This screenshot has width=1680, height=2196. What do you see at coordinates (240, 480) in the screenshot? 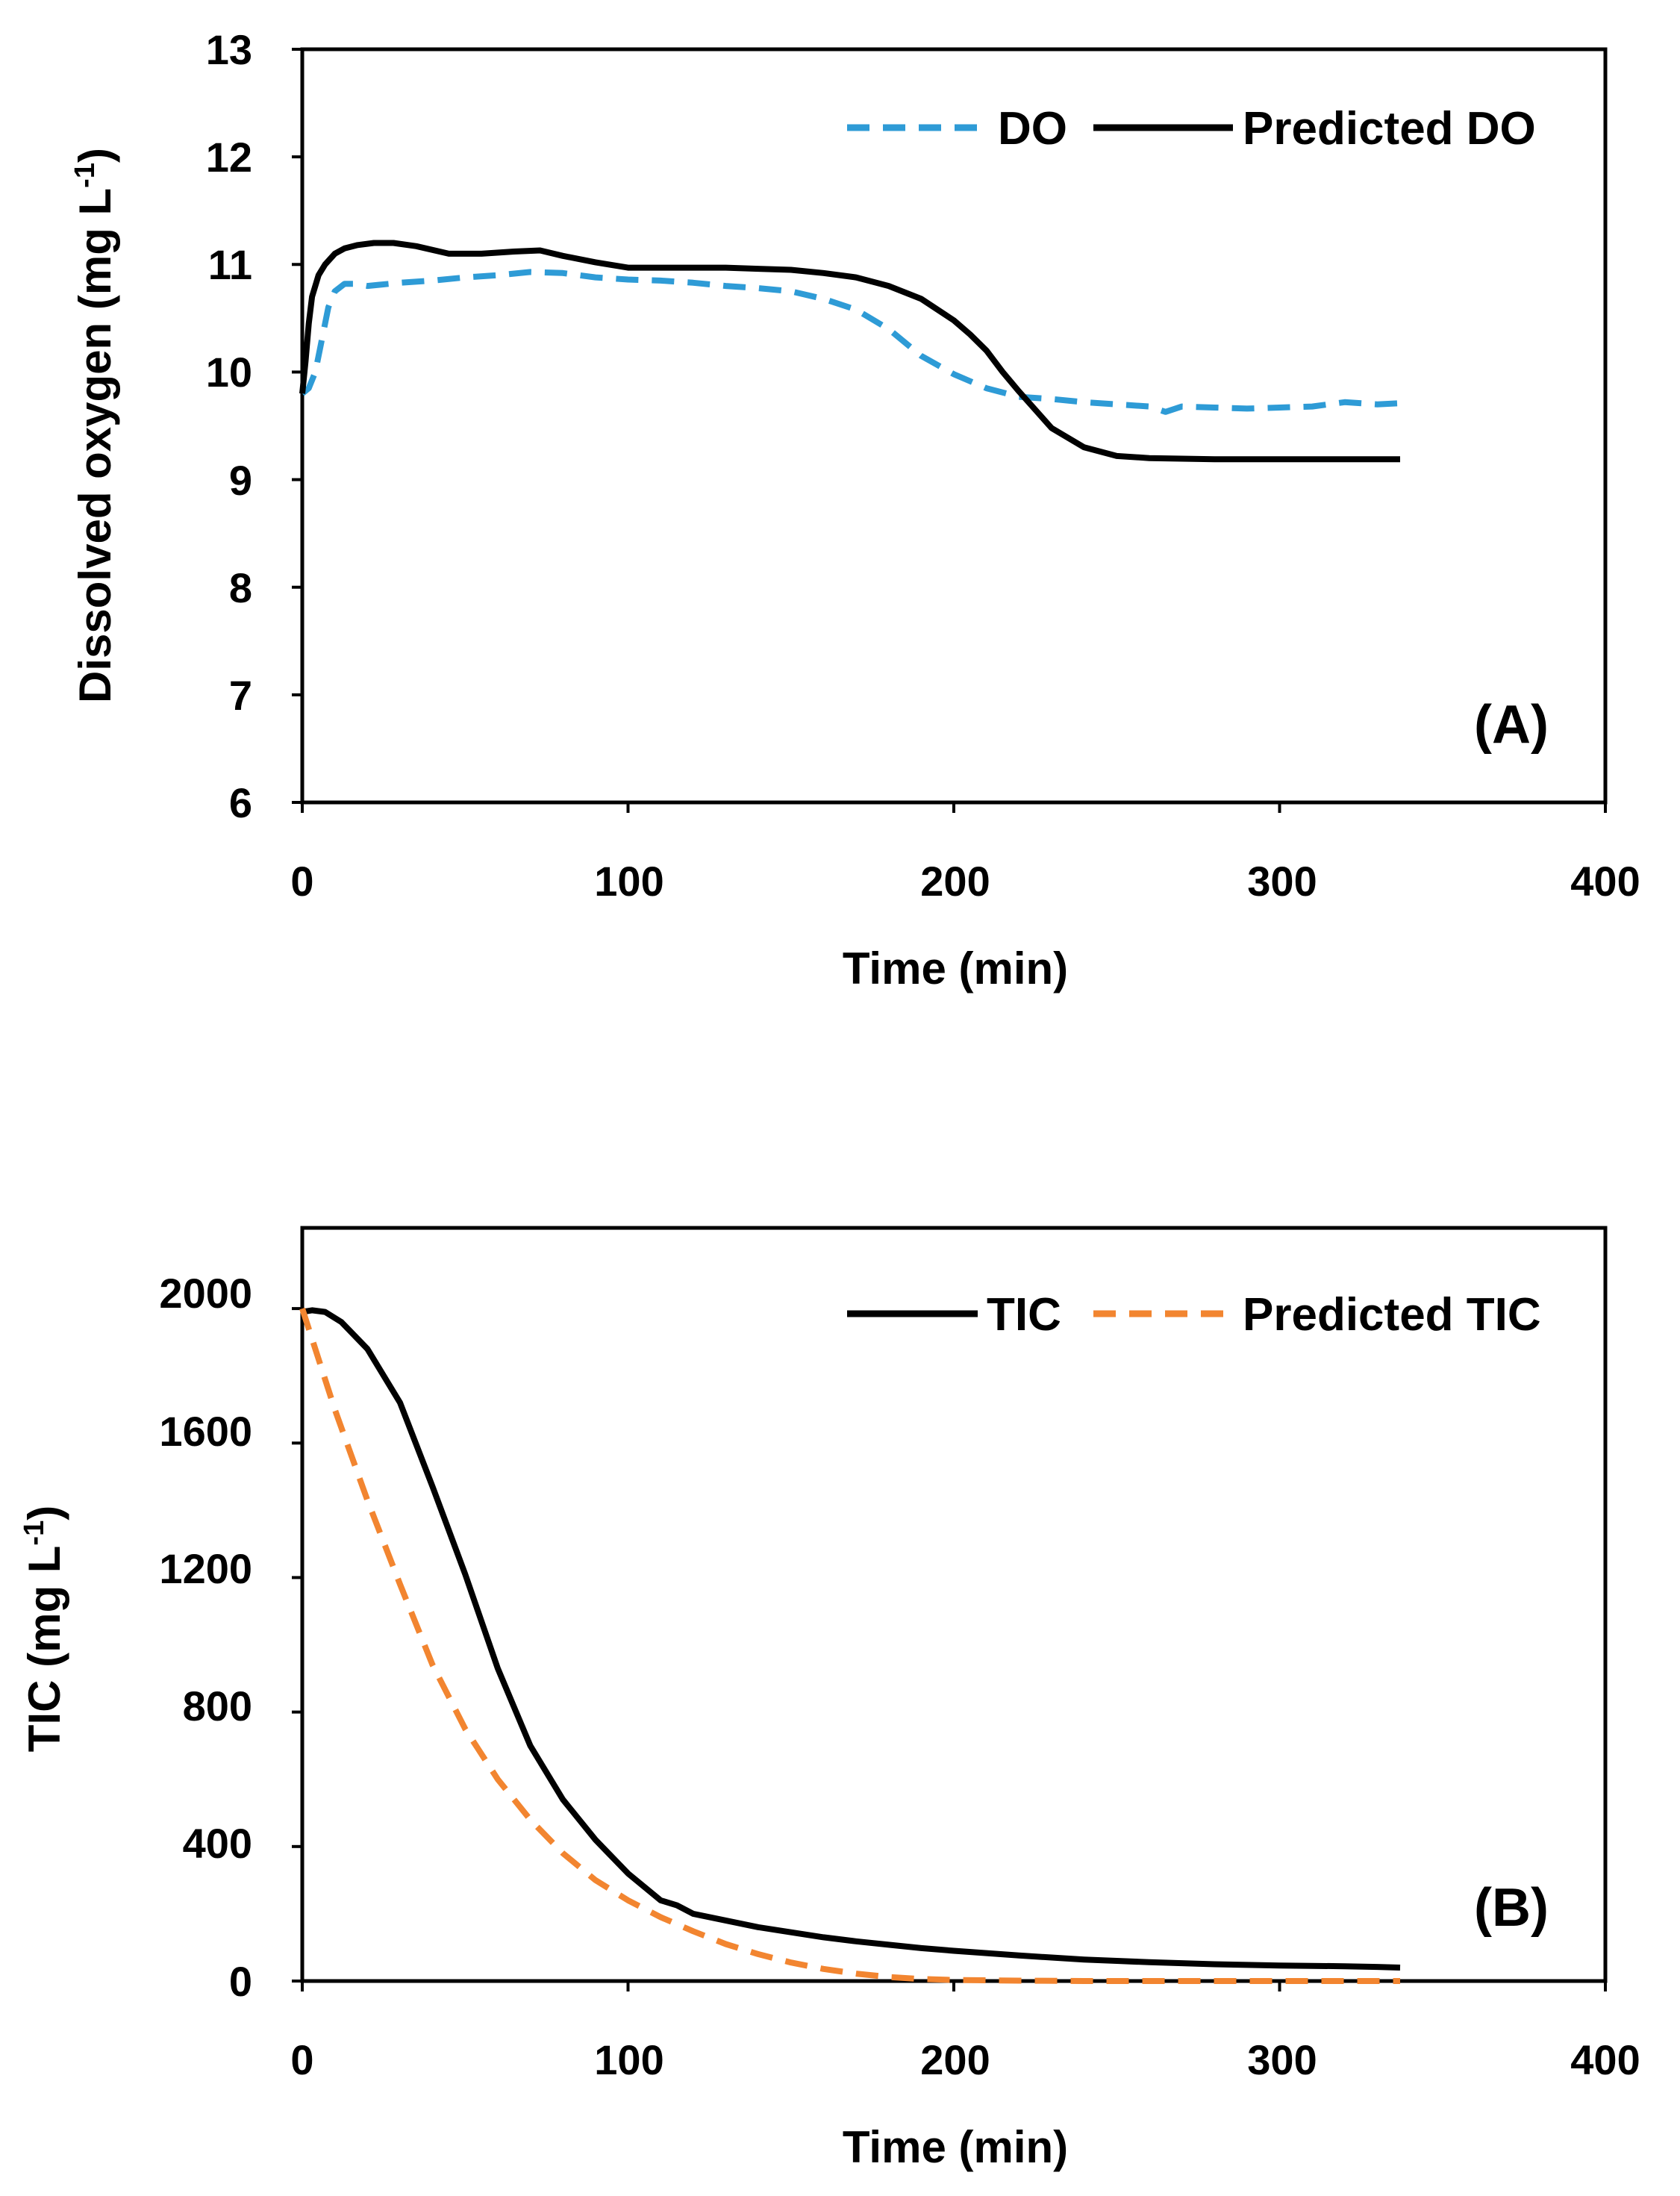
I see `panel-a-ytick-label: 9` at bounding box center [240, 480].